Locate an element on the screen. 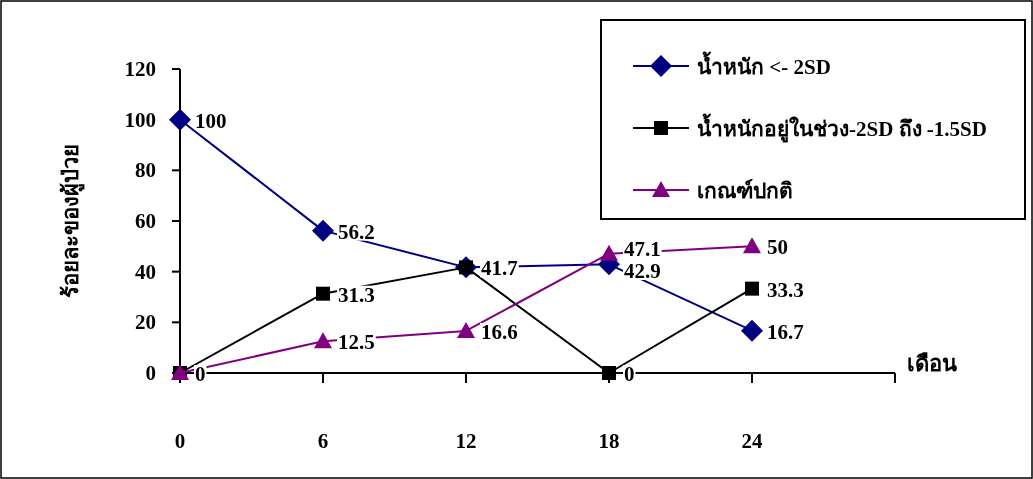 The width and height of the screenshot is (1033, 479). x-tick-label: 18 is located at coordinates (609, 441).